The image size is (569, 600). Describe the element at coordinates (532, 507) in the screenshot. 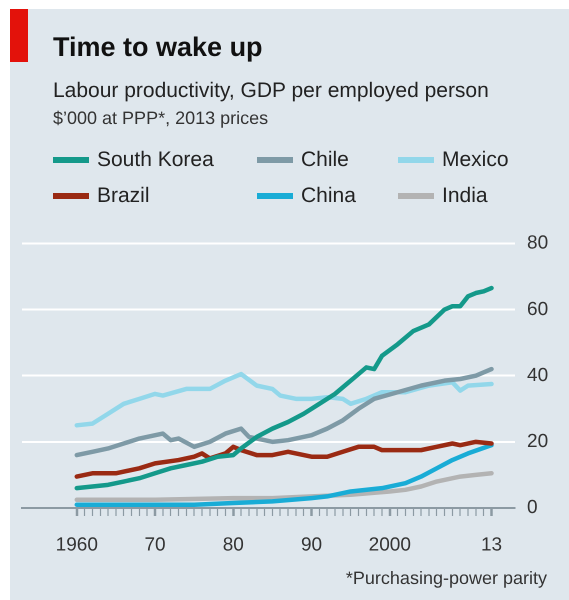

I see `y-tick-label: 0` at that location.